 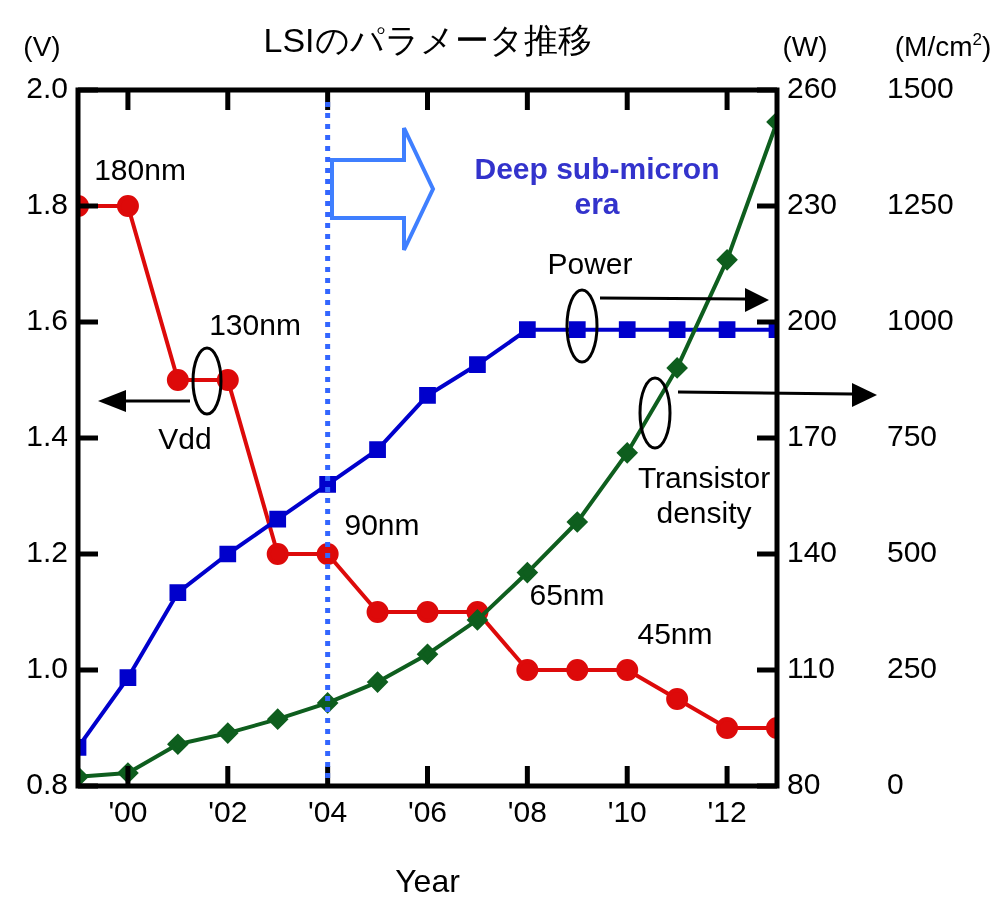 I want to click on y2-tick-label: 110, so click(x=811, y=668).